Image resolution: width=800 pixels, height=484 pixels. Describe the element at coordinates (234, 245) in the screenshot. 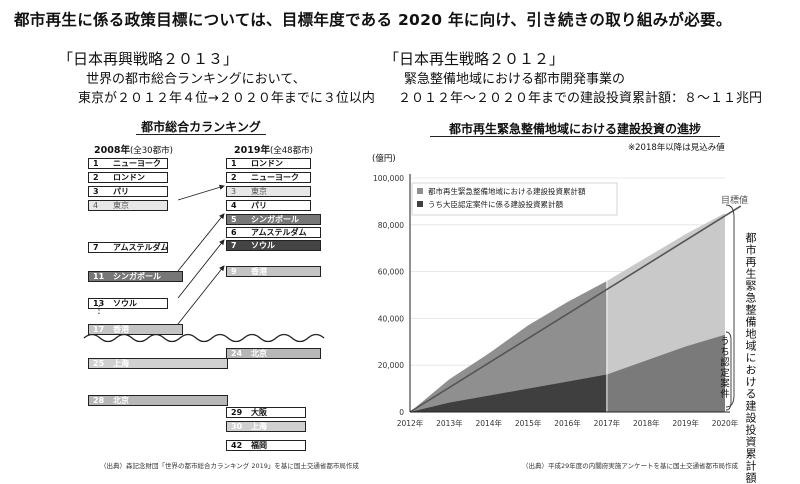

I see `ranking-2019-rank-number: 7` at that location.